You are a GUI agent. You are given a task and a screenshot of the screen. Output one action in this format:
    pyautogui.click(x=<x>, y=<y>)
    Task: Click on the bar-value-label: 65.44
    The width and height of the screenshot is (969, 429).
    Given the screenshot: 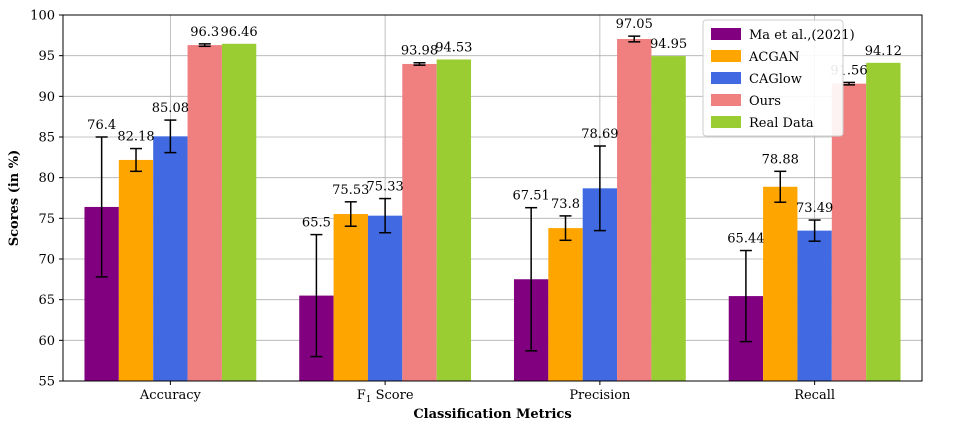 What is the action you would take?
    pyautogui.click(x=745, y=239)
    